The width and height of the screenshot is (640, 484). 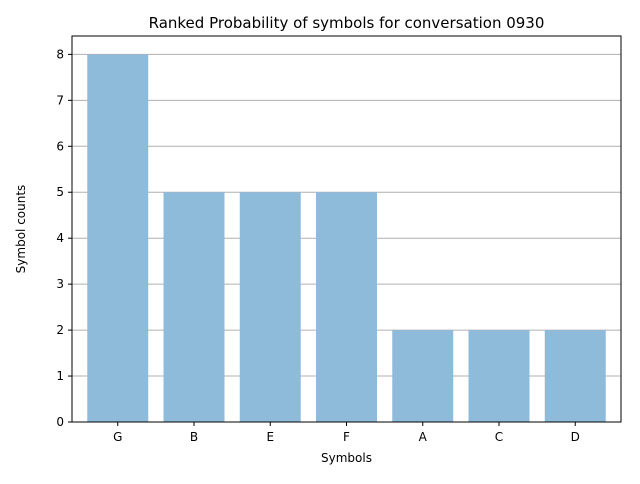 I want to click on bar-E, so click(x=270, y=307).